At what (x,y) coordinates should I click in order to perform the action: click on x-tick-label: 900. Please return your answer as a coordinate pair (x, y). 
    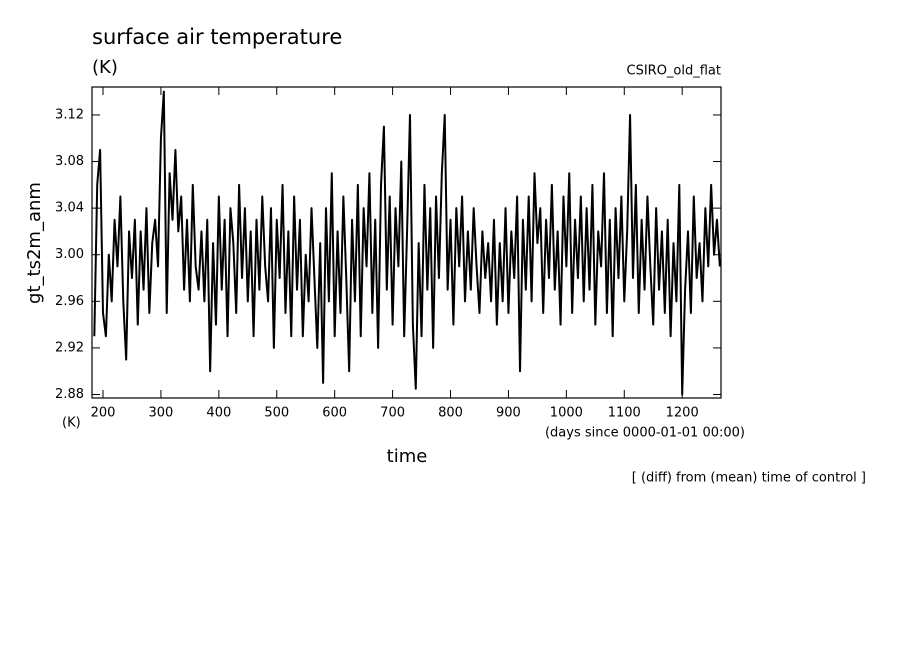
    Looking at the image, I should click on (508, 413).